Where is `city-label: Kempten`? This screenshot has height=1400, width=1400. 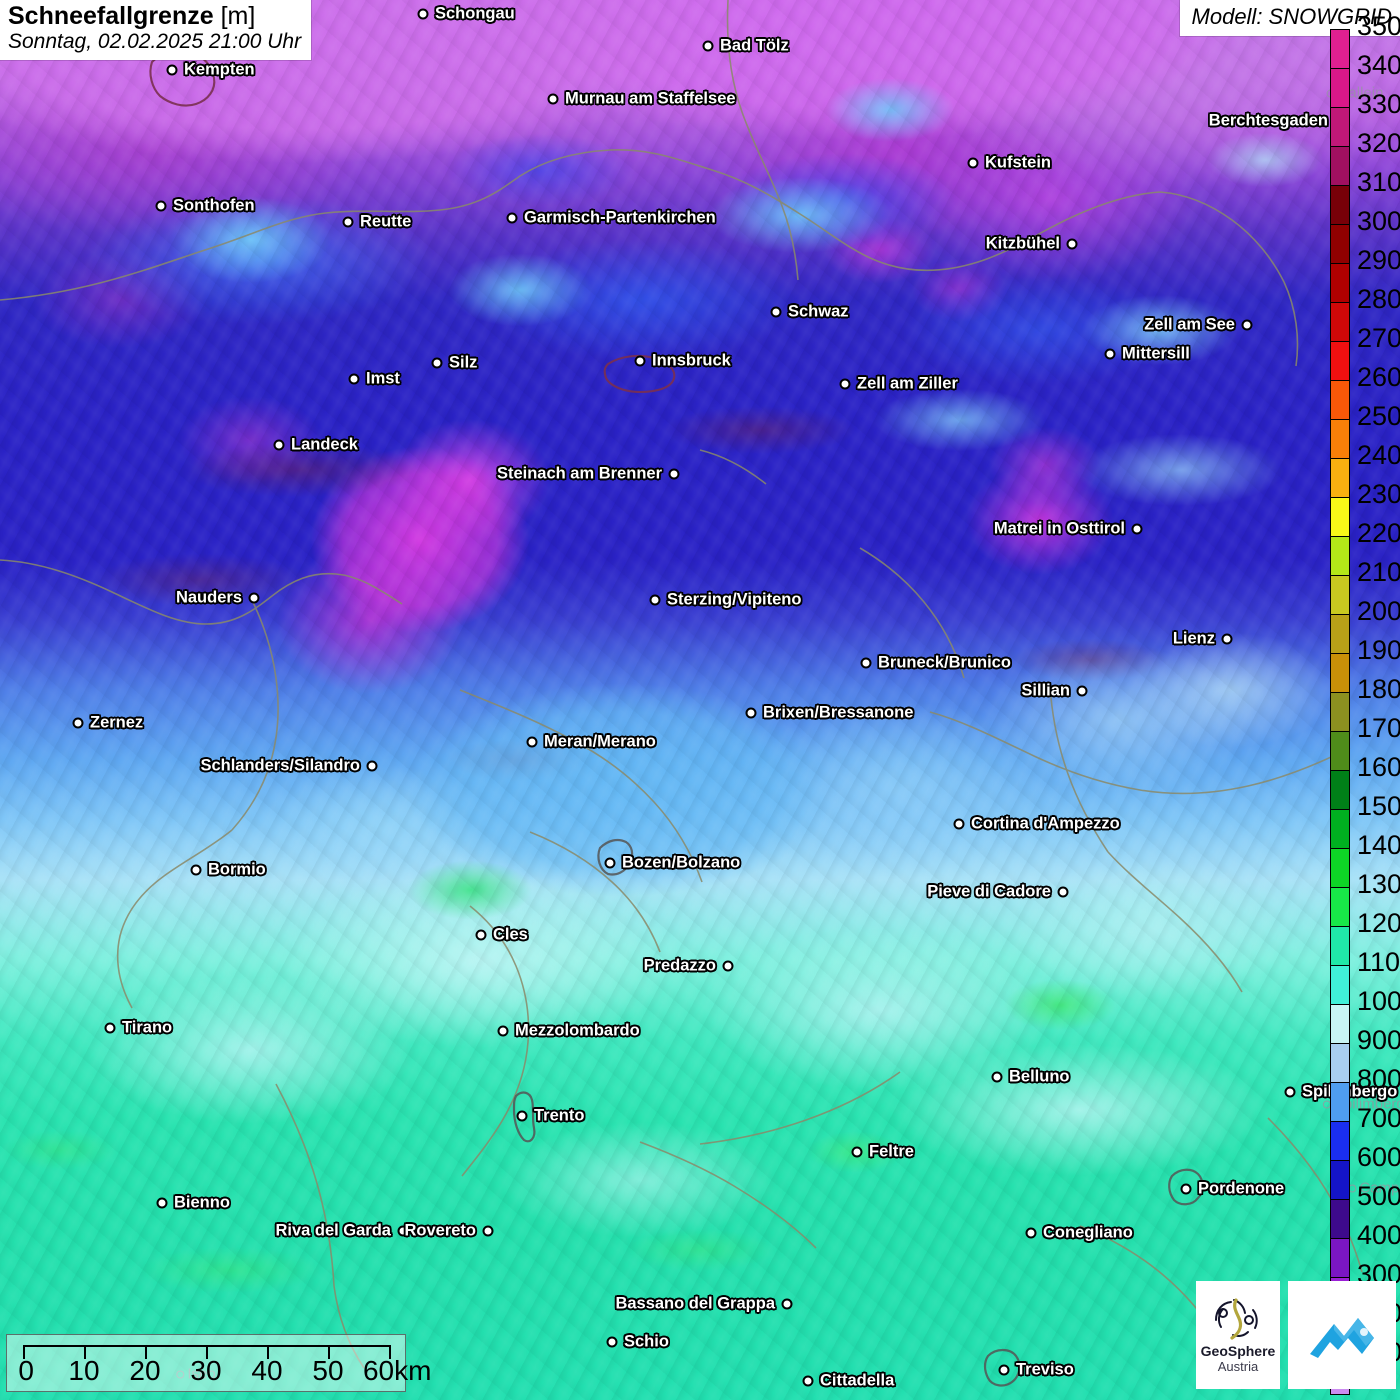
city-label: Kempten is located at coordinates (219, 69).